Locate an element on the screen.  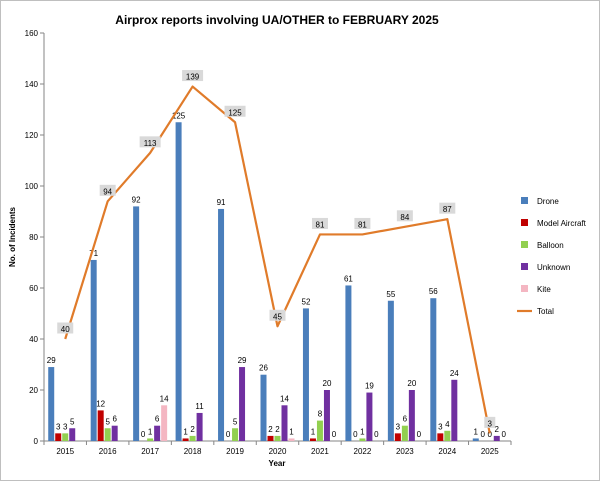
x-tick-label: 2017 is located at coordinates (150, 451).